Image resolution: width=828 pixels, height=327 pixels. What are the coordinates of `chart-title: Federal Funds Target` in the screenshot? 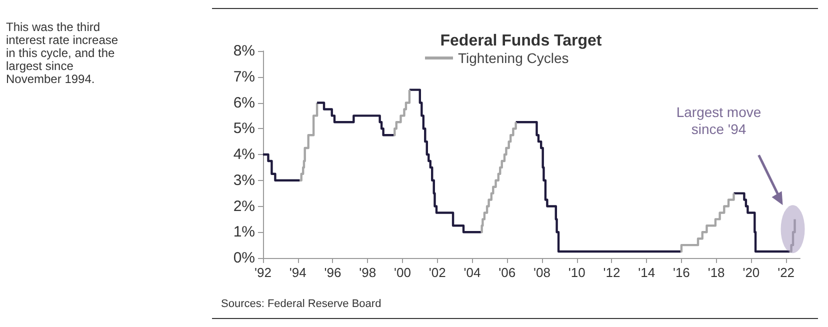 It's located at (521, 41).